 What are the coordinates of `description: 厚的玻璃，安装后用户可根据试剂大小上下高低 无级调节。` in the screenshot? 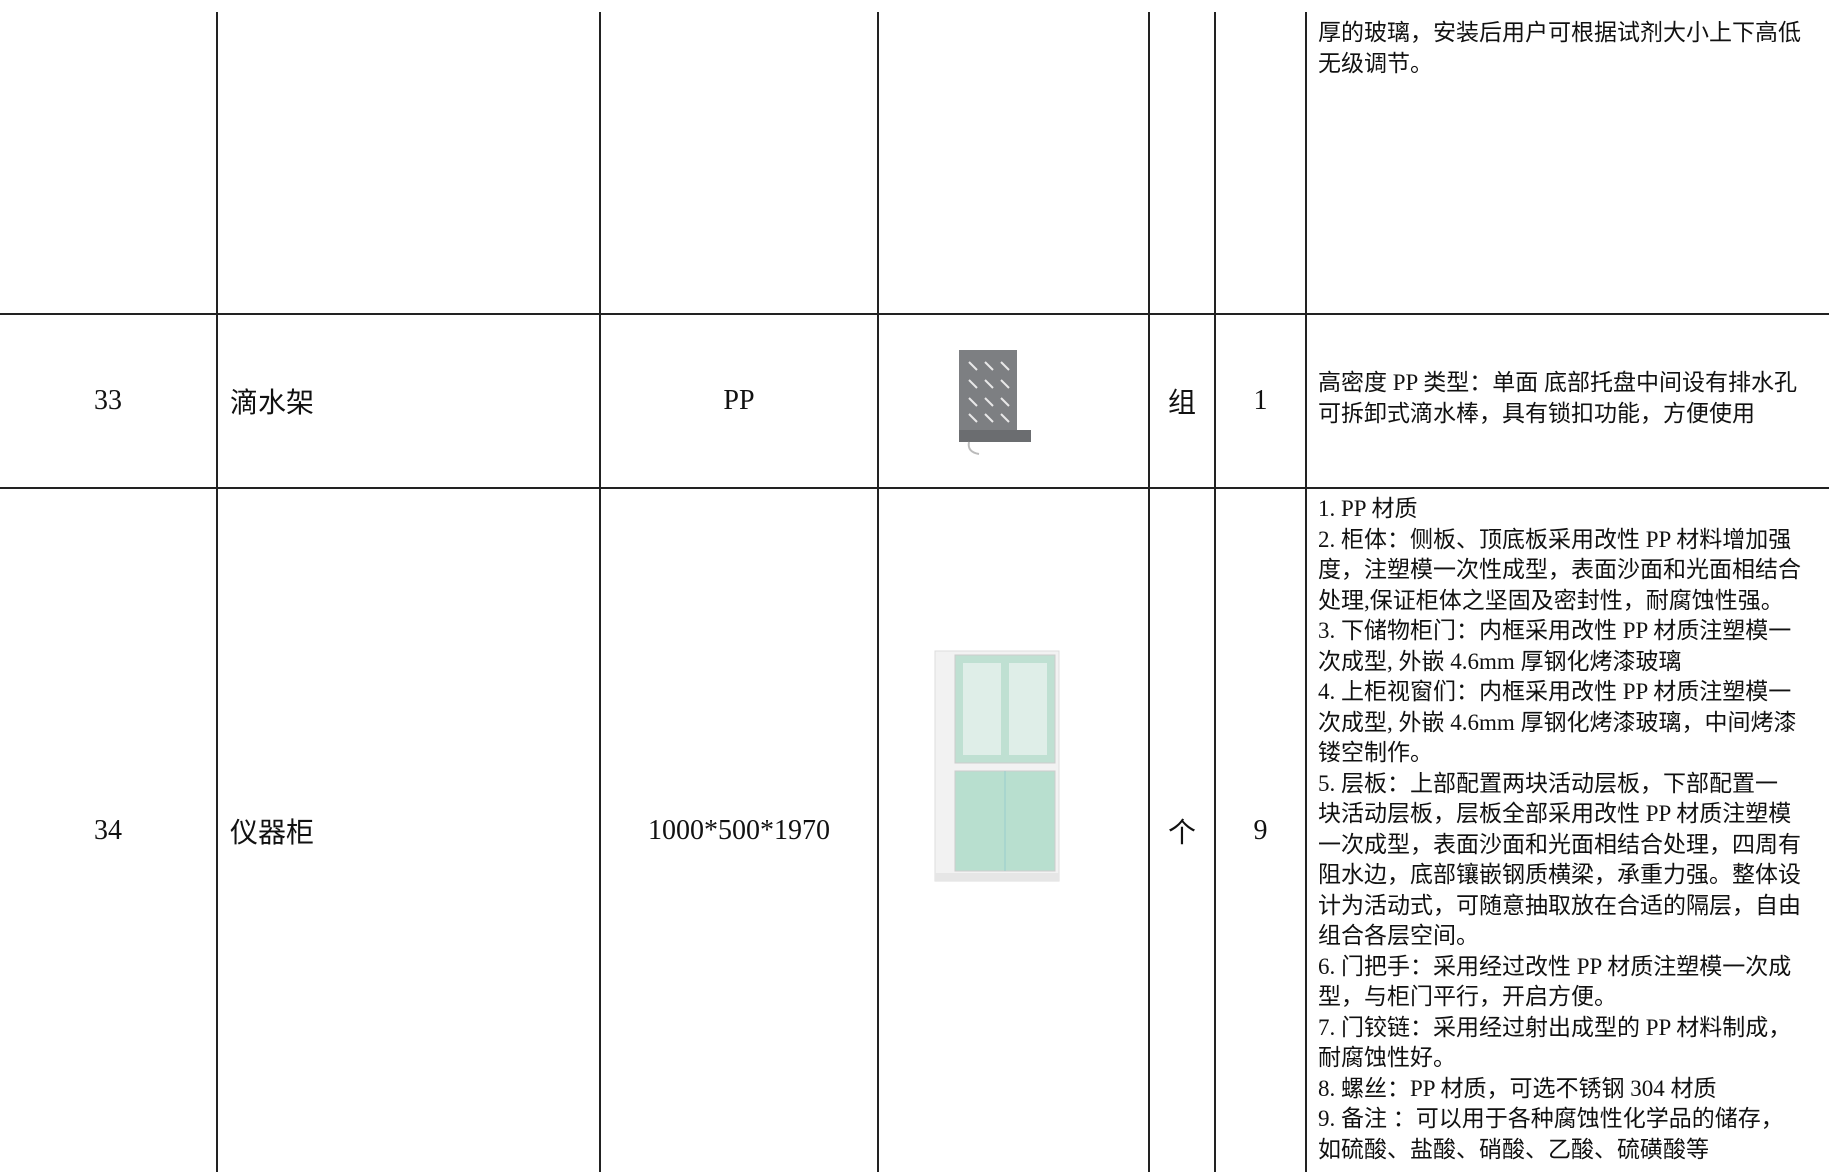 It's located at (1573, 48).